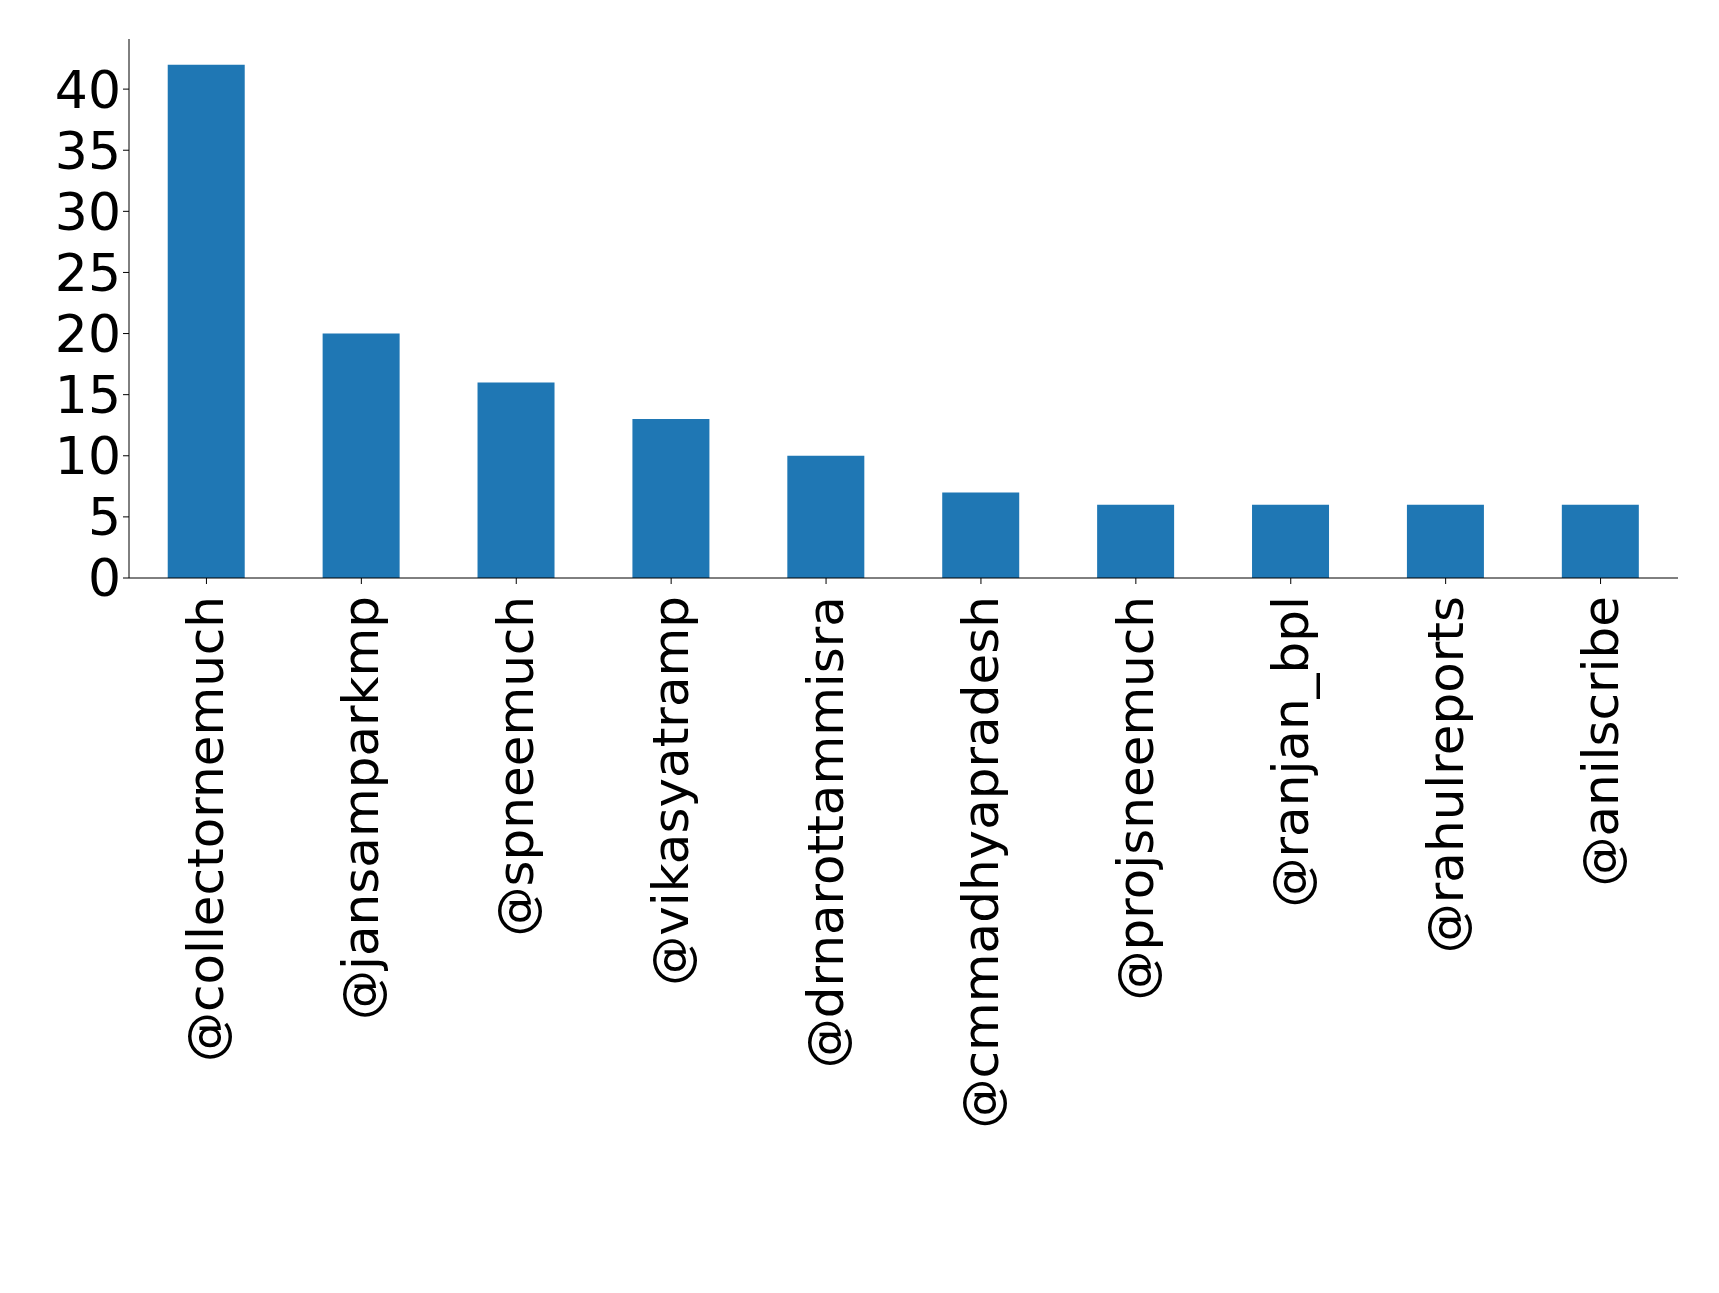 This screenshot has width=1719, height=1293. What do you see at coordinates (671, 791) in the screenshot?
I see `x-tick-label: @vikasyatramp` at bounding box center [671, 791].